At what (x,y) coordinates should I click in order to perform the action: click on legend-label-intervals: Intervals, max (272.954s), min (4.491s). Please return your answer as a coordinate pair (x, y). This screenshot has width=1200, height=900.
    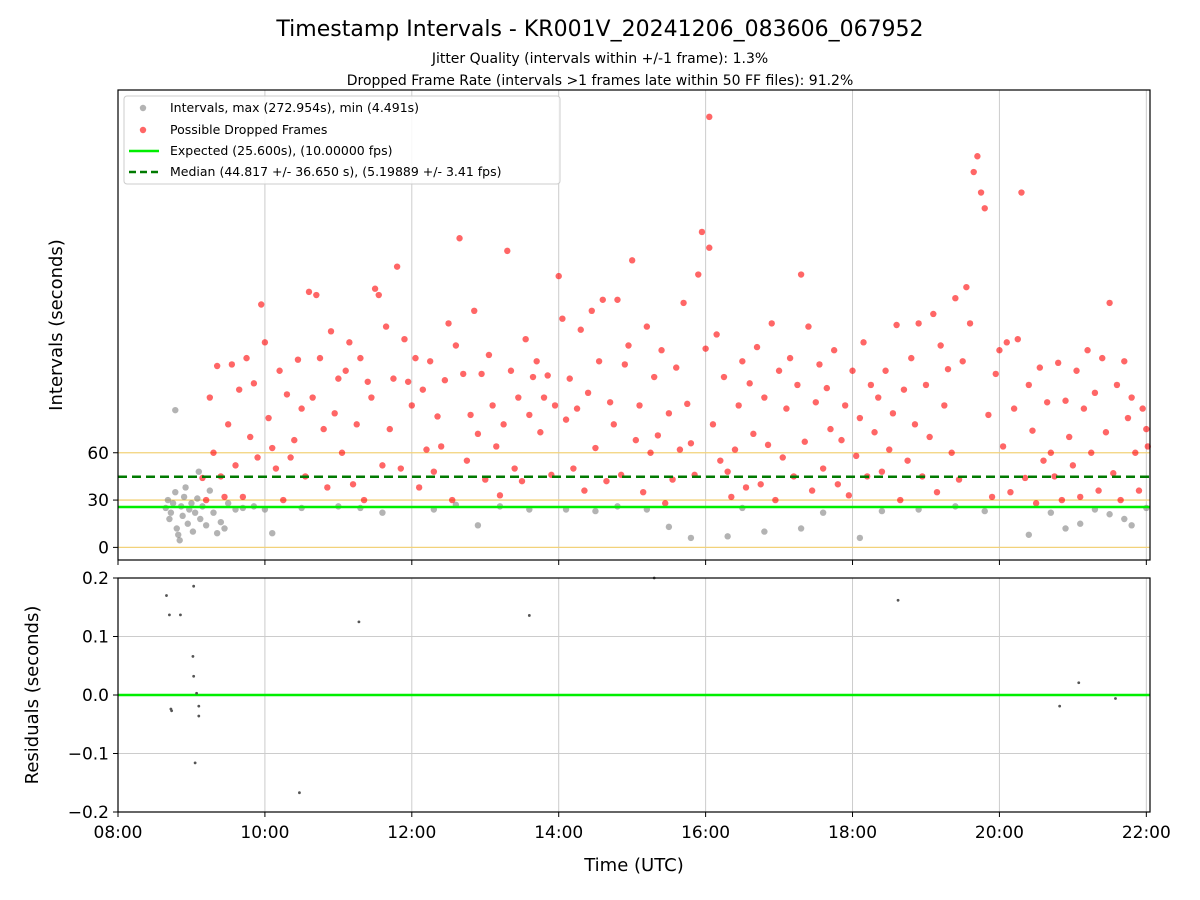
    Looking at the image, I should click on (294, 107).